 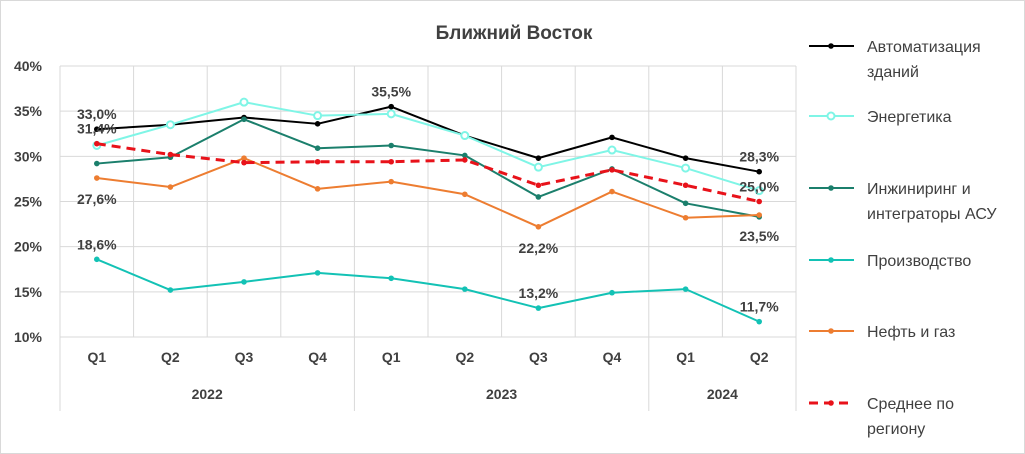 I want to click on legend-item: Автоматизация зданий, so click(x=895, y=60).